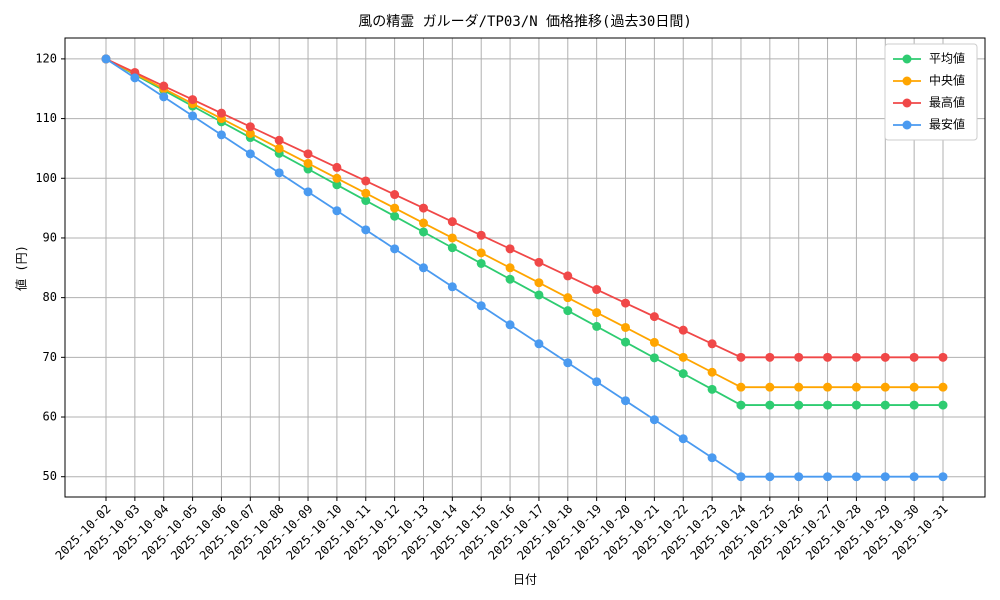 The image size is (1000, 600). Describe the element at coordinates (46, 178) in the screenshot. I see `y-tick-label: 100` at that location.